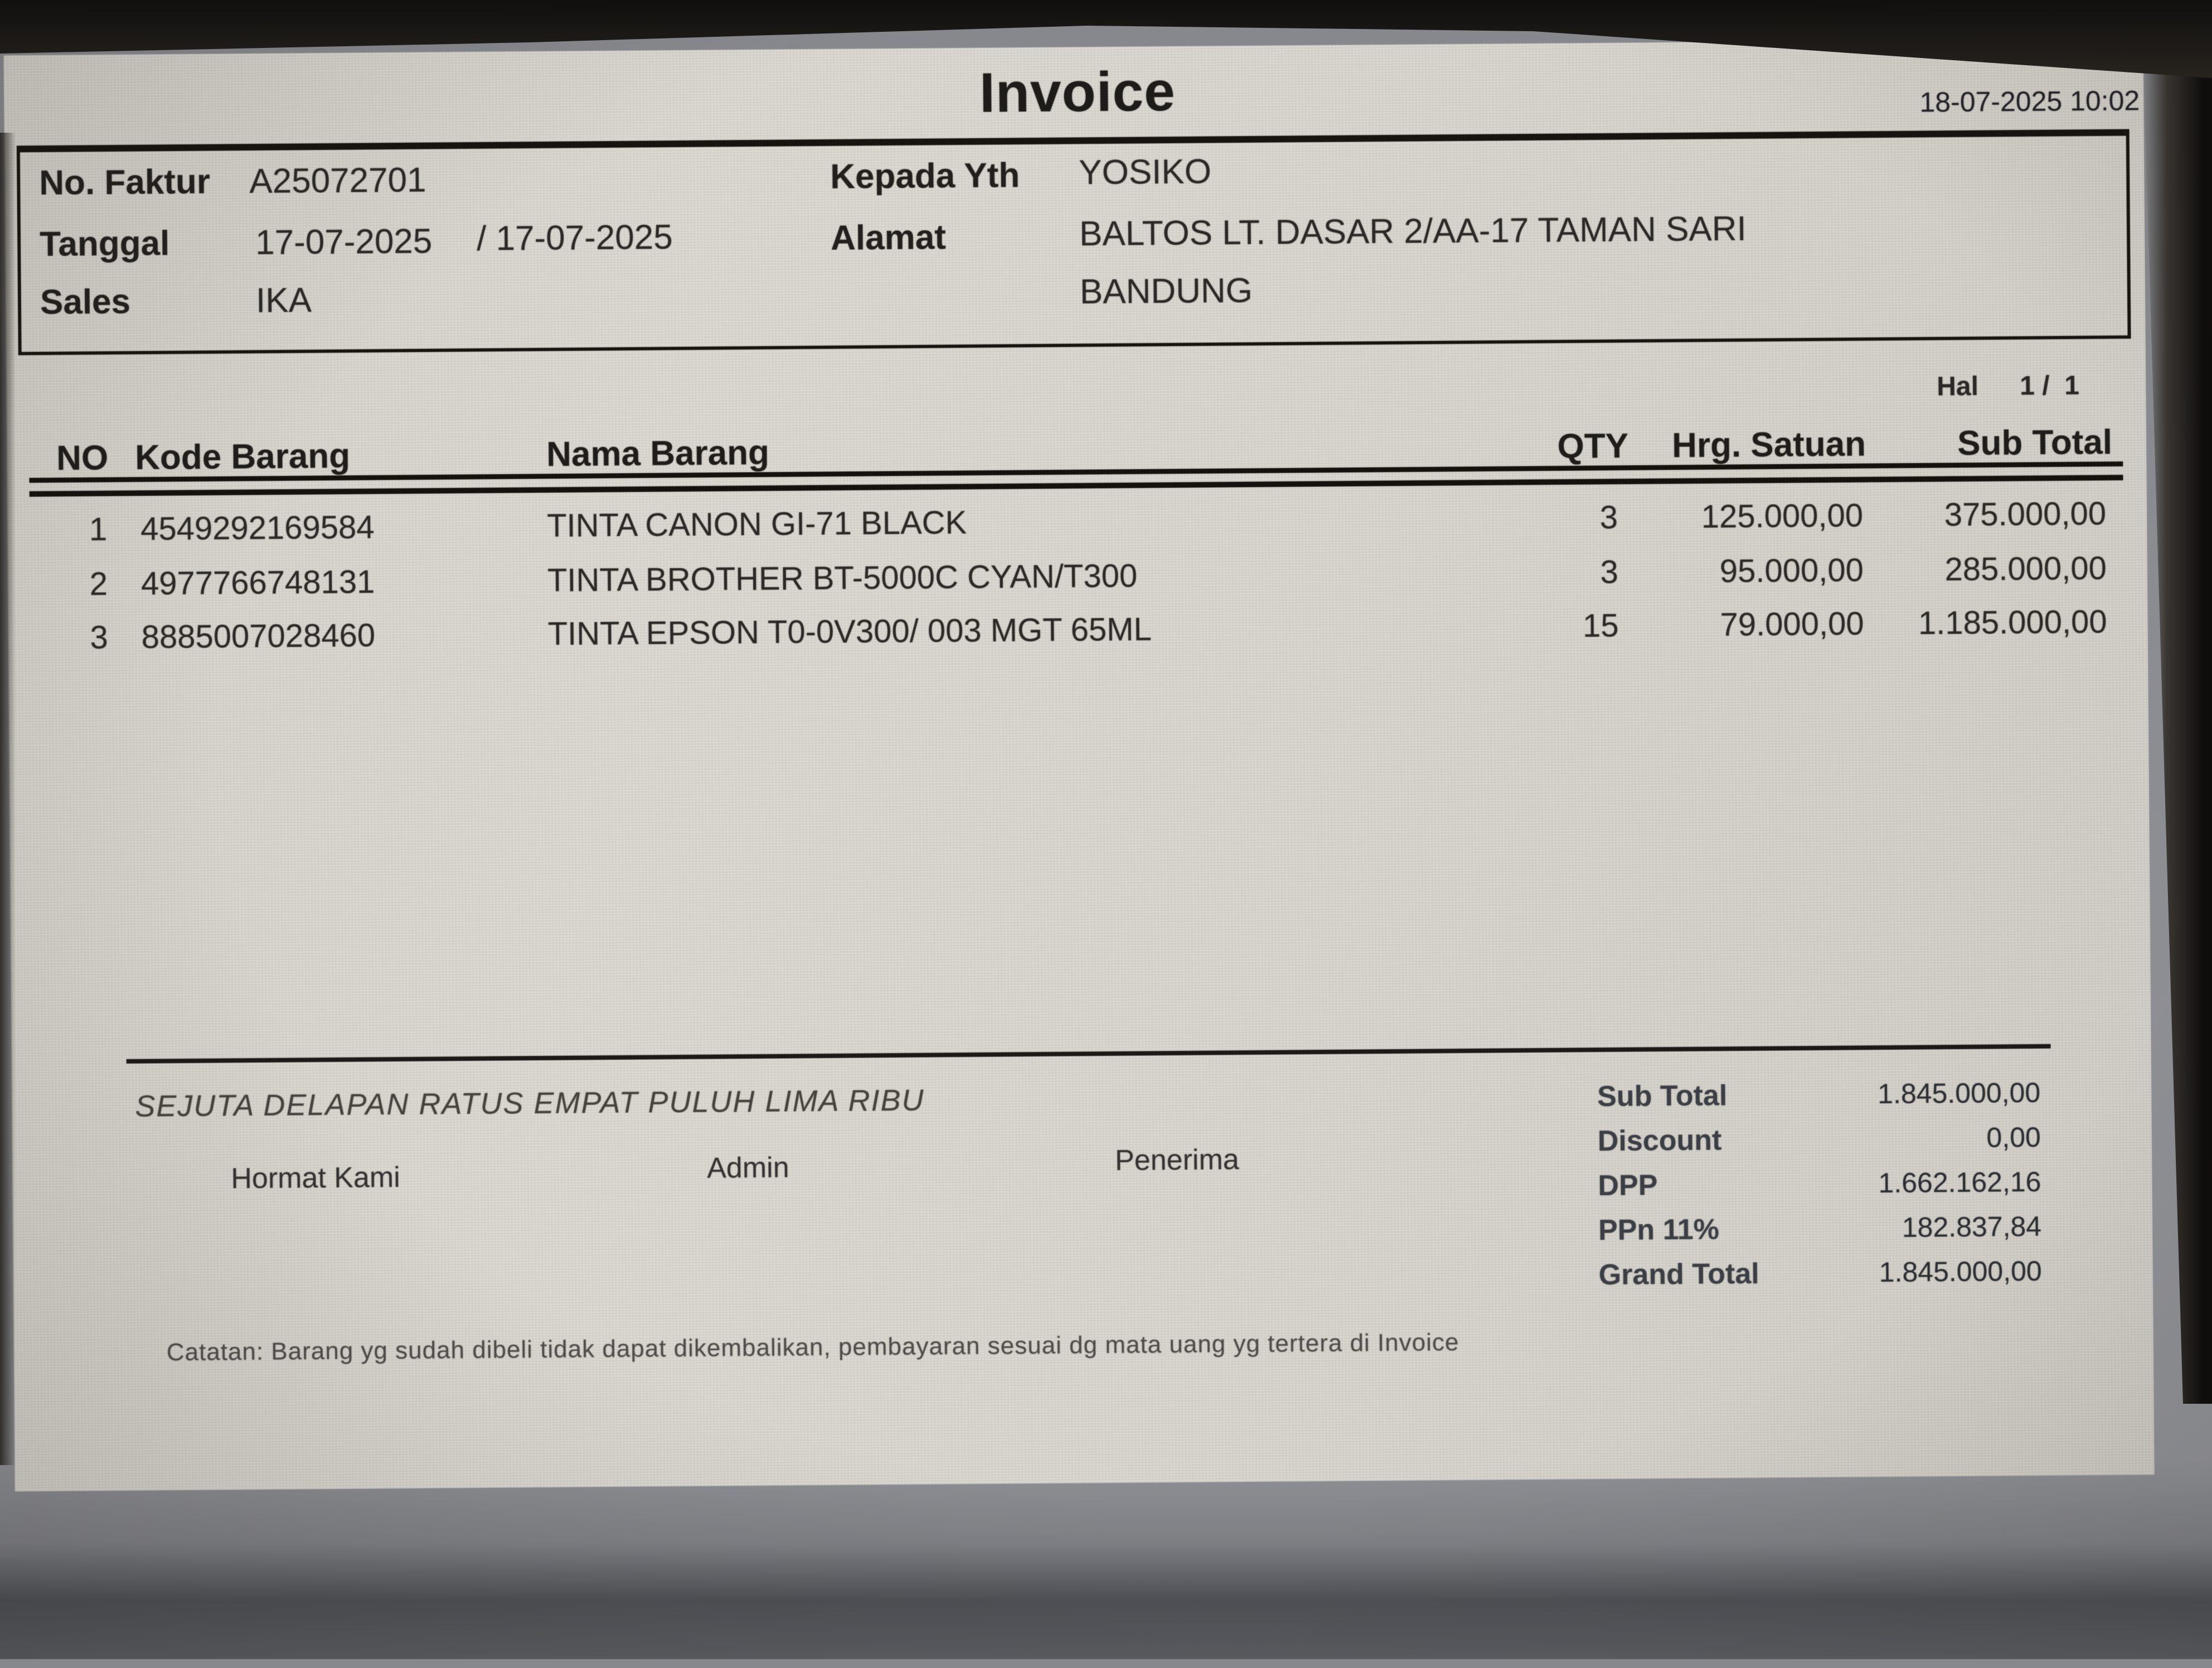  Describe the element at coordinates (2035, 443) in the screenshot. I see `col-header-sub: Sub Total` at that location.